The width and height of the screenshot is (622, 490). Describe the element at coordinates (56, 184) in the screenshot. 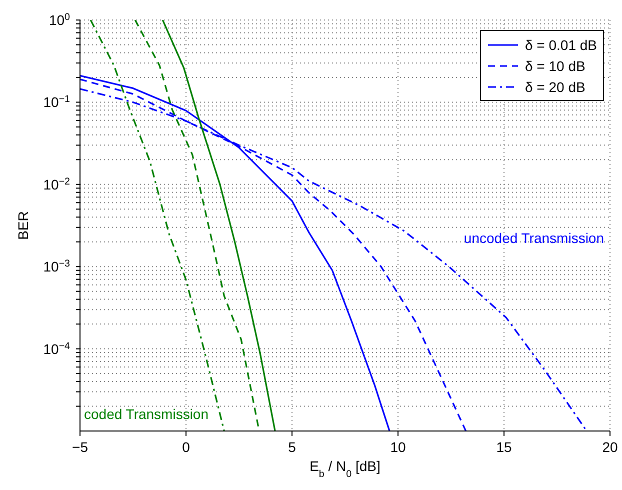

I see `y-tick-label: 10$^{−2}$` at that location.